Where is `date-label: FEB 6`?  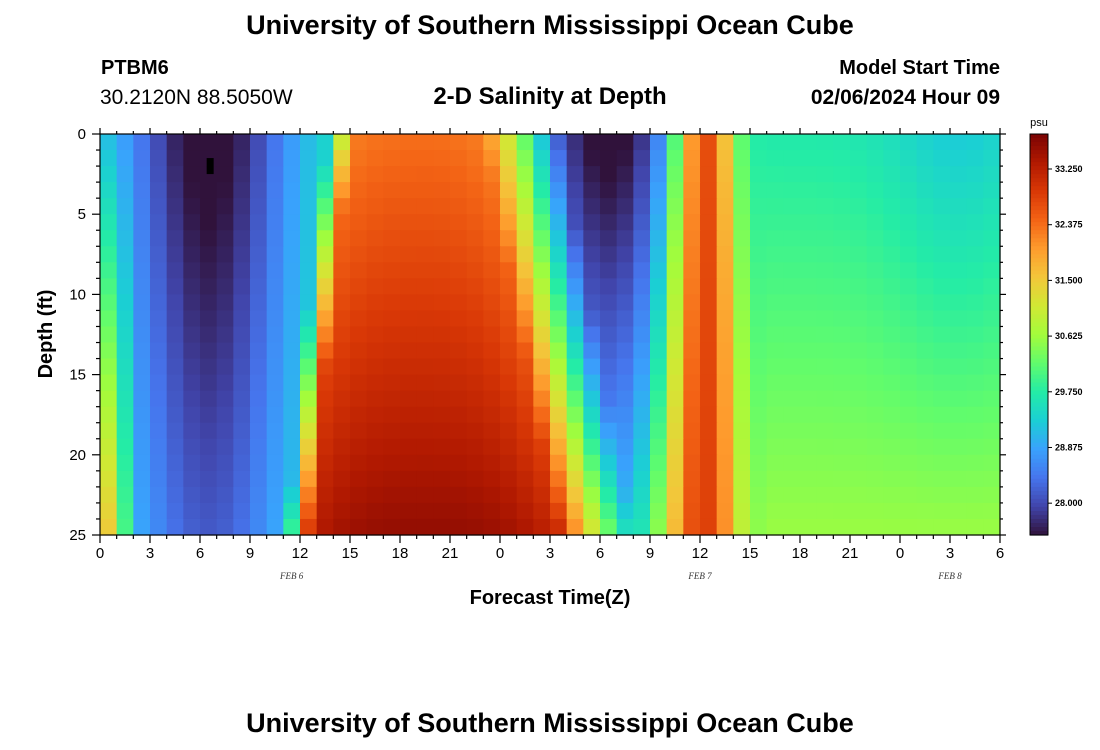 date-label: FEB 6 is located at coordinates (291, 576).